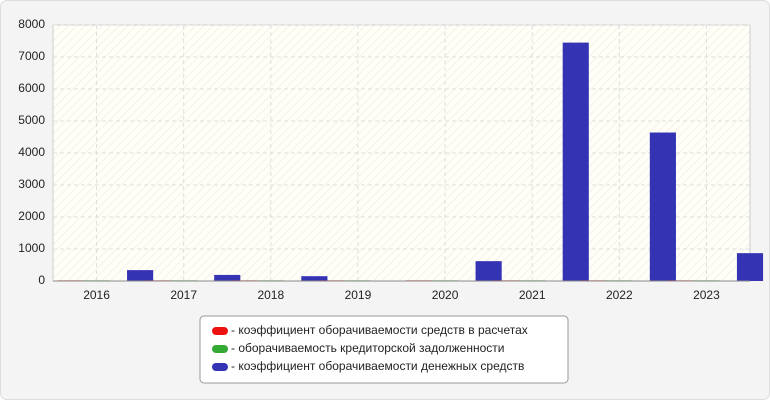 The height and width of the screenshot is (400, 770). I want to click on y-tick-label: 7000, so click(31, 56).